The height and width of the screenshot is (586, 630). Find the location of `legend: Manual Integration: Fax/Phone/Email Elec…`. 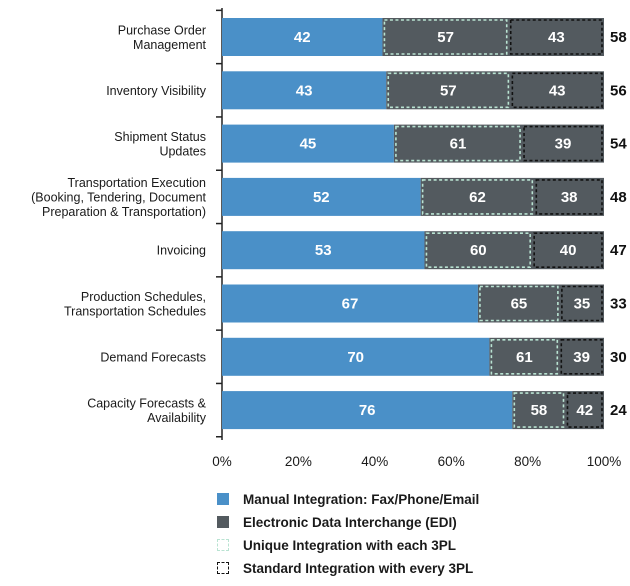

legend: Manual Integration: Fax/Phone/Email Elec… is located at coordinates (348, 534).